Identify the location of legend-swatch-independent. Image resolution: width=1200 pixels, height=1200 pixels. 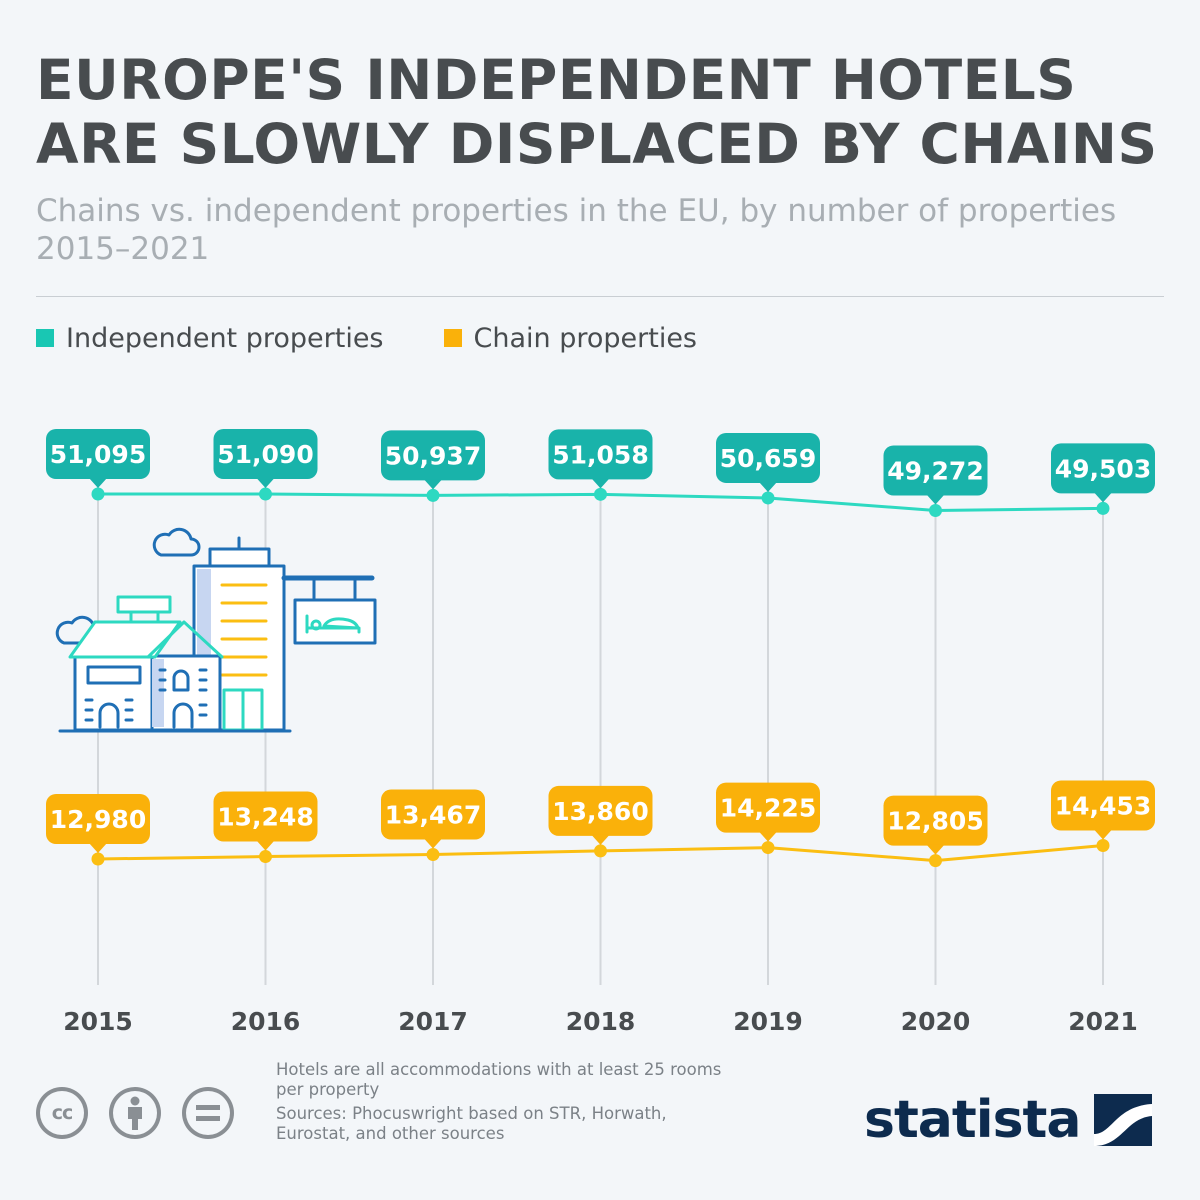
(45, 338).